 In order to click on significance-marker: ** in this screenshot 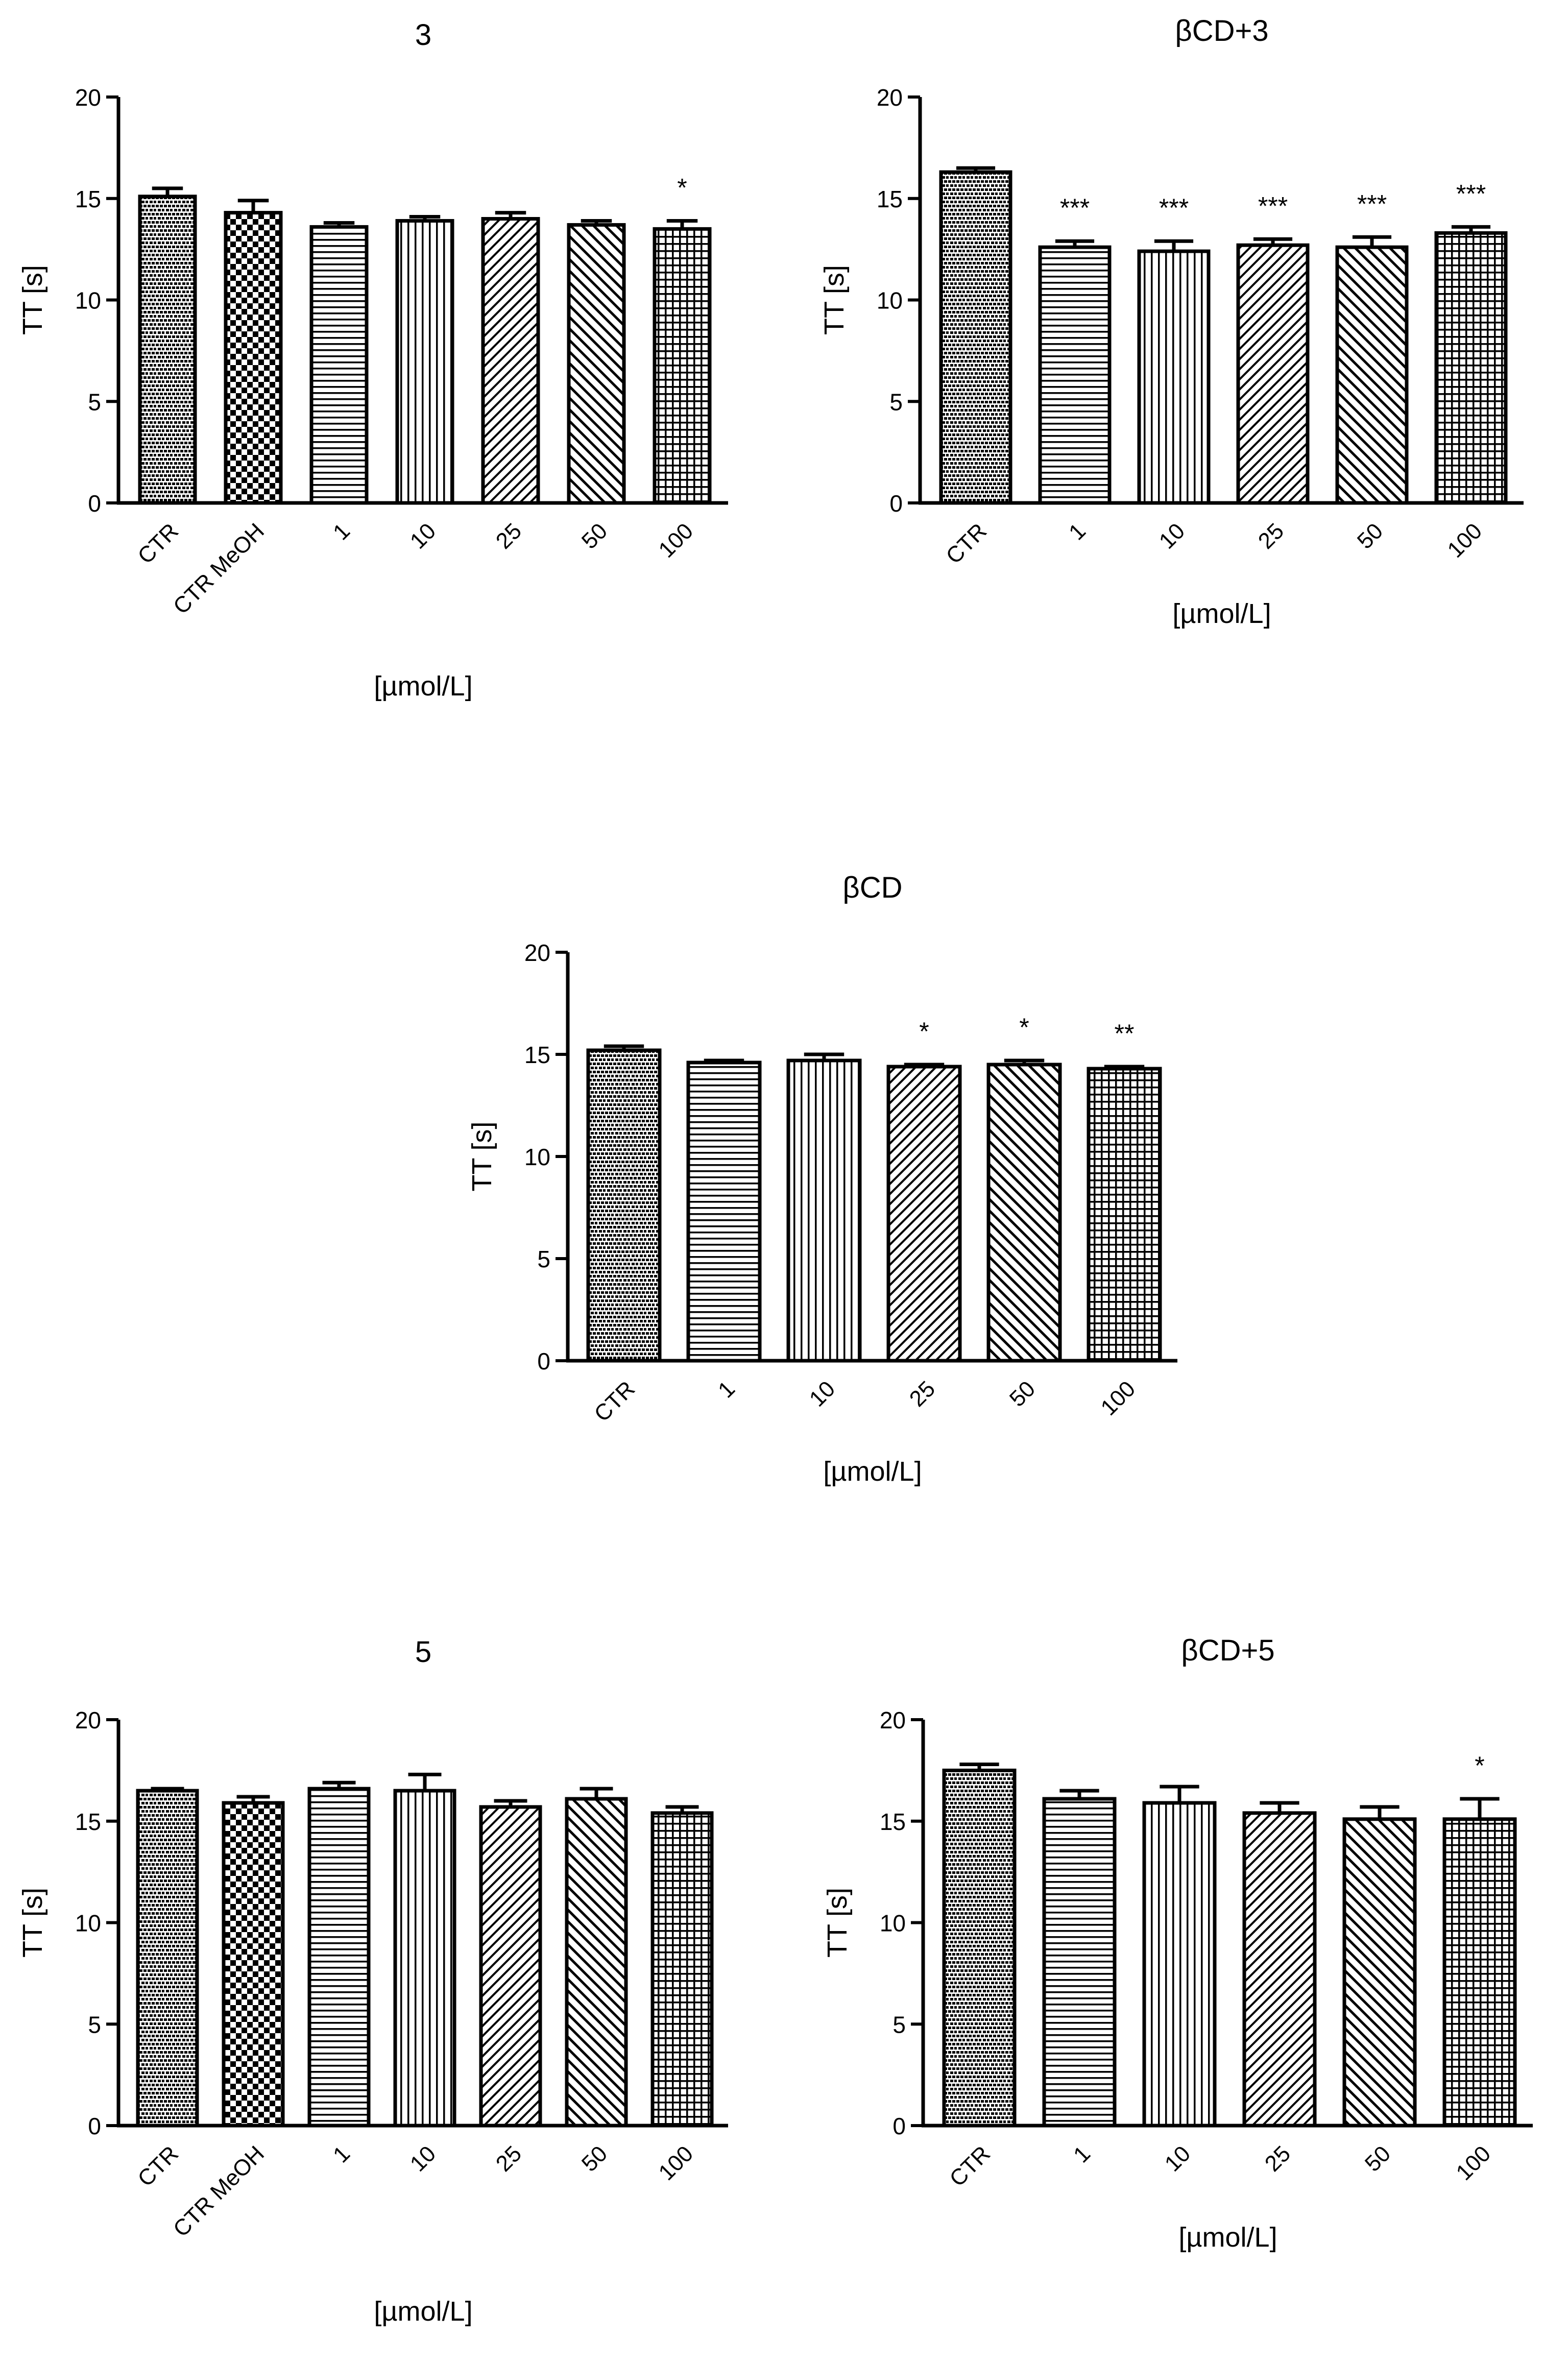, I will do `click(1125, 1033)`.